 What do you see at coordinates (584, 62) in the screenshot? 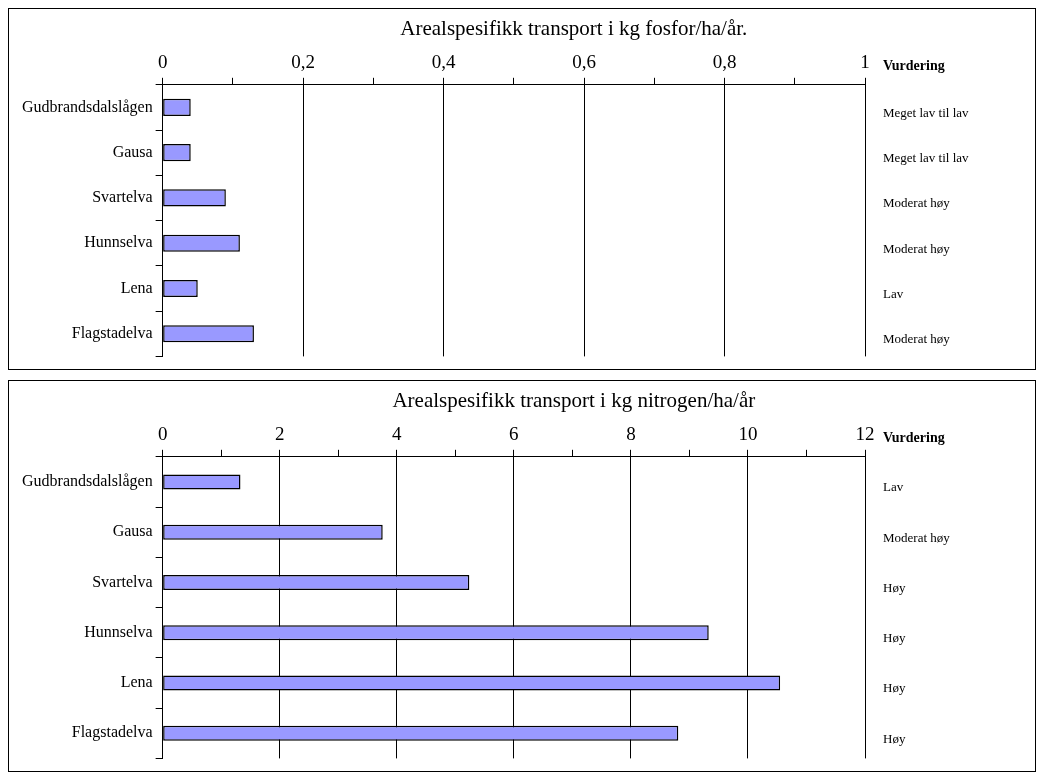
I see `x-tick-label: 0,6` at bounding box center [584, 62].